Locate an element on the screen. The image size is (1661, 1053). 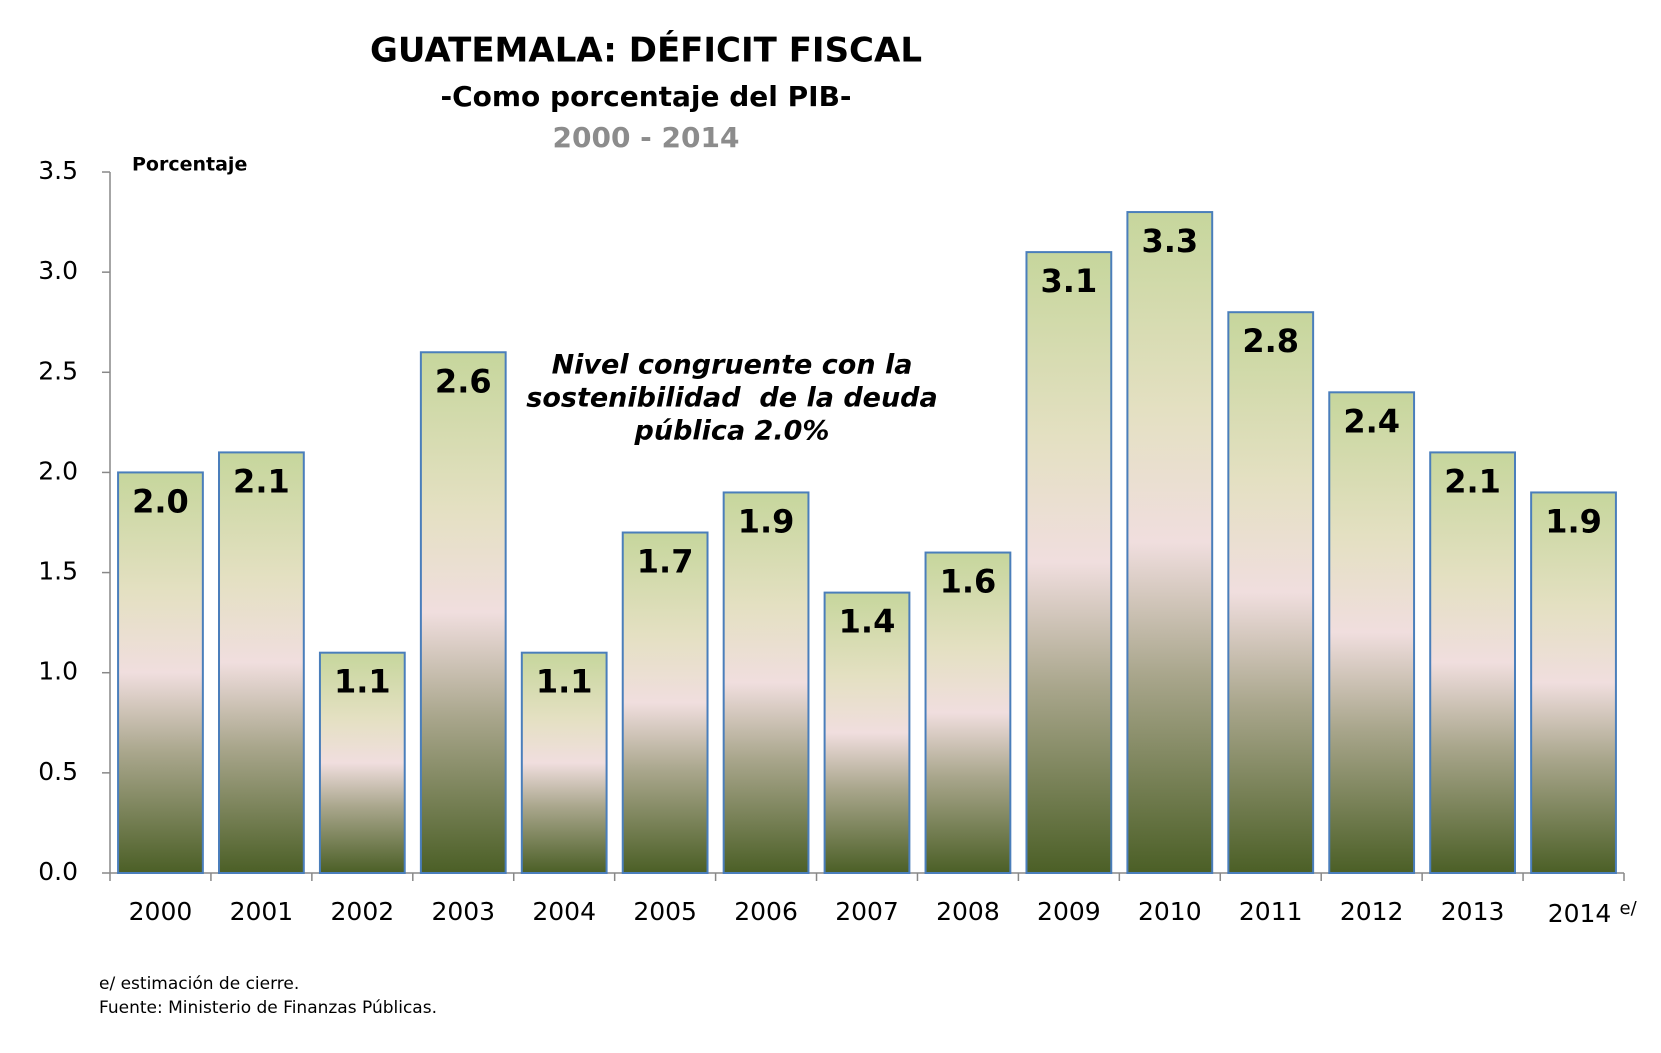
data-label: 1.7 is located at coordinates (665, 562).